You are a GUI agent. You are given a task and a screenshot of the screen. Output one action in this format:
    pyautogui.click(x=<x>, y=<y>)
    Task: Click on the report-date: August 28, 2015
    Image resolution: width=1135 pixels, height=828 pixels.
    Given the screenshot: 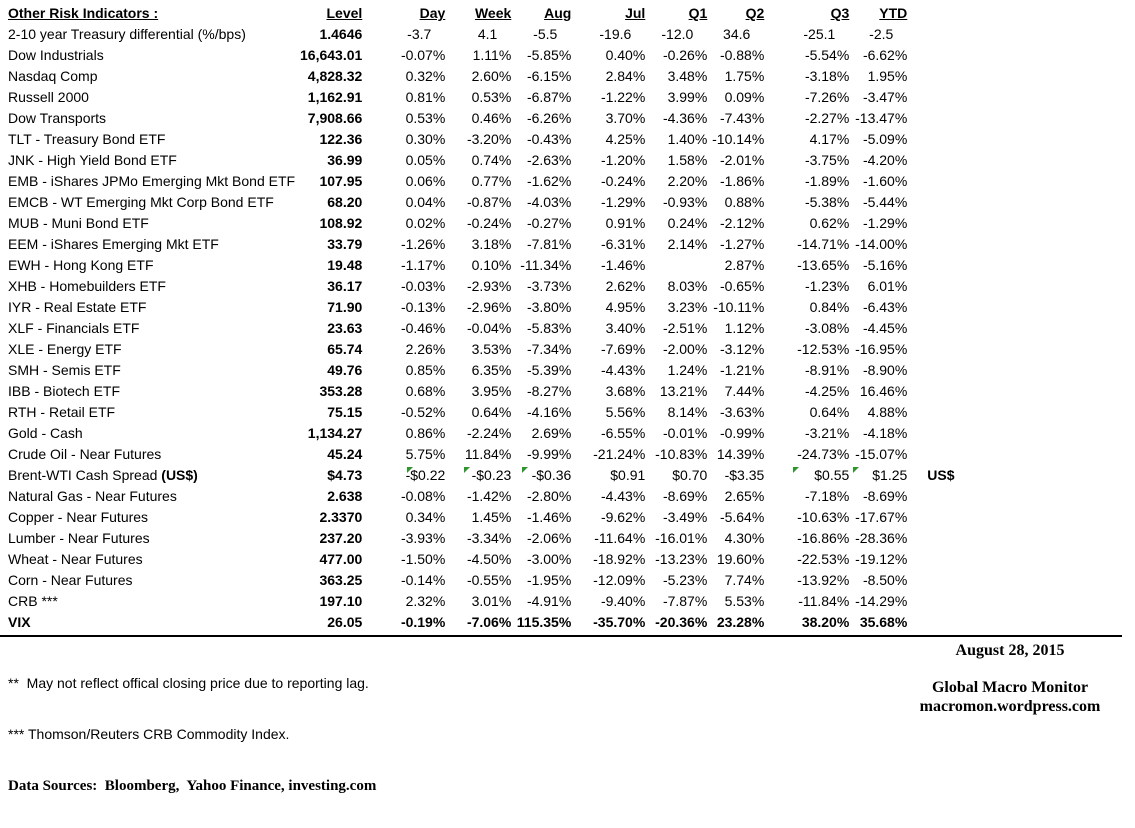 What is the action you would take?
    pyautogui.click(x=1010, y=650)
    